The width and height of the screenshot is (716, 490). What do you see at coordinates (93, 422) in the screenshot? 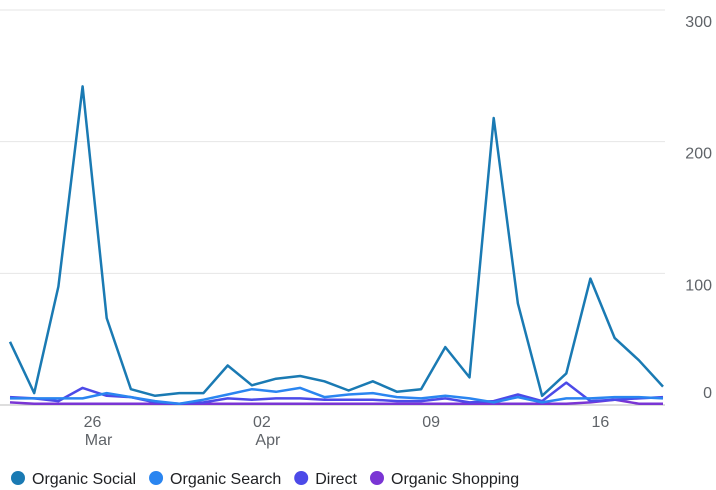
I see `x-tick-label: 26` at bounding box center [93, 422].